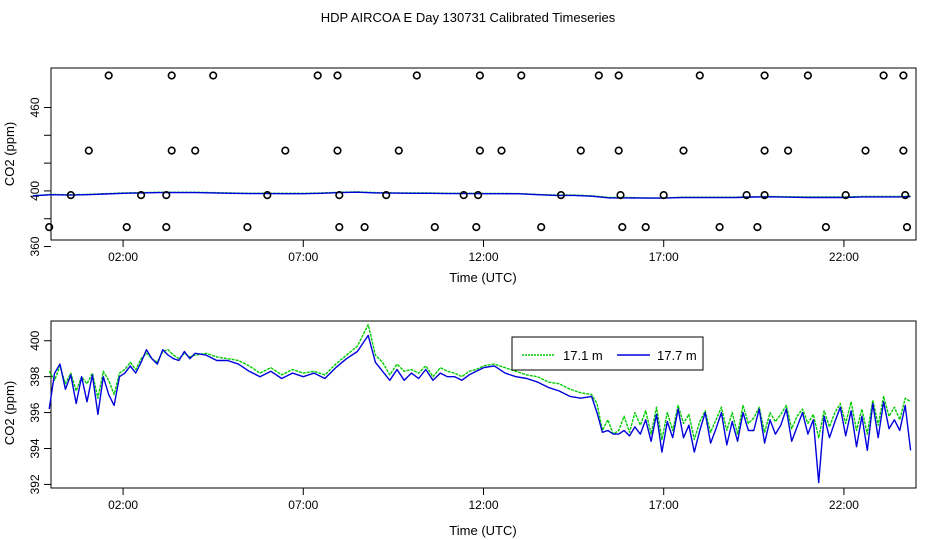 This screenshot has width=936, height=540. What do you see at coordinates (664, 505) in the screenshot?
I see `bottom-x-tick-label: 17:00` at bounding box center [664, 505].